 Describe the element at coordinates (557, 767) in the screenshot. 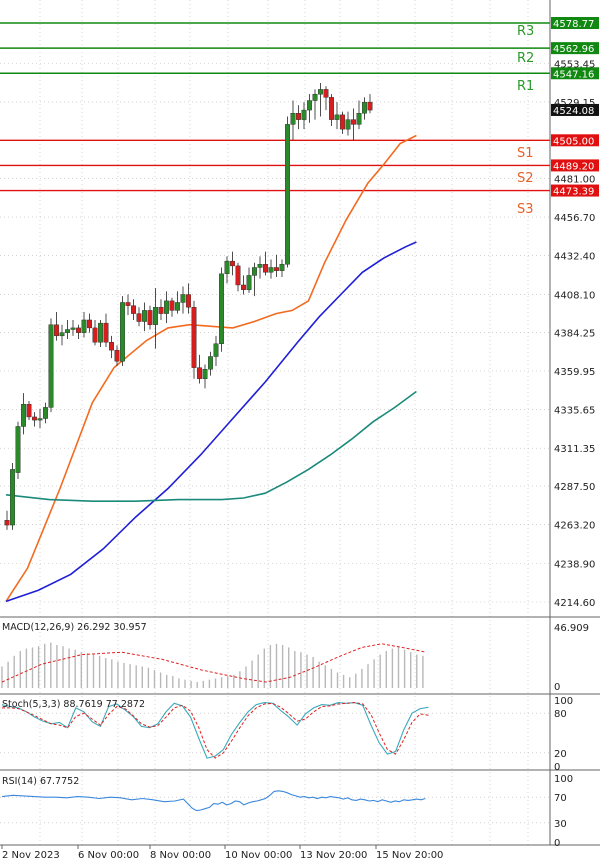

I see `stoch-tick-label: 0` at that location.